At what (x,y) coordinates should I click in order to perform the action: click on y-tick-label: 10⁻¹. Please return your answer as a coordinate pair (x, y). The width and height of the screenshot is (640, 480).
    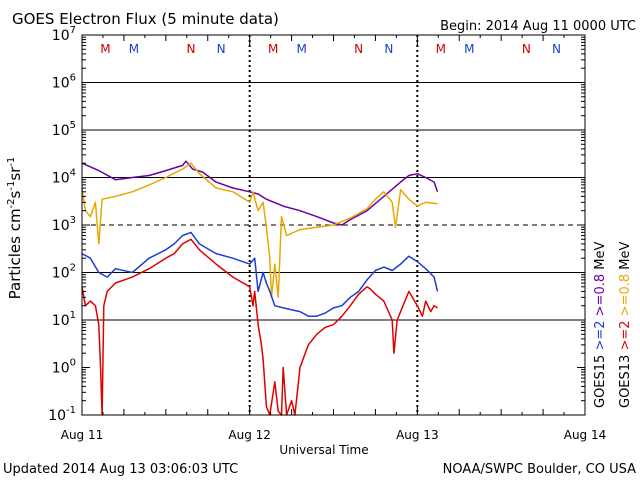
    Looking at the image, I should click on (62, 414).